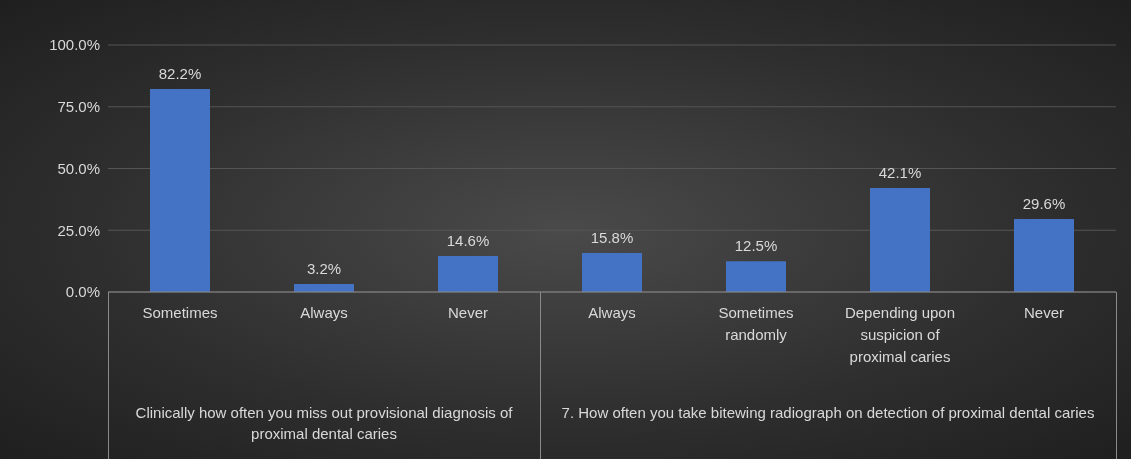 The image size is (1131, 459). Describe the element at coordinates (324, 423) in the screenshot. I see `x-axis-title: Clinically how often you miss out provisional diagnosis of proximal dental caries` at that location.